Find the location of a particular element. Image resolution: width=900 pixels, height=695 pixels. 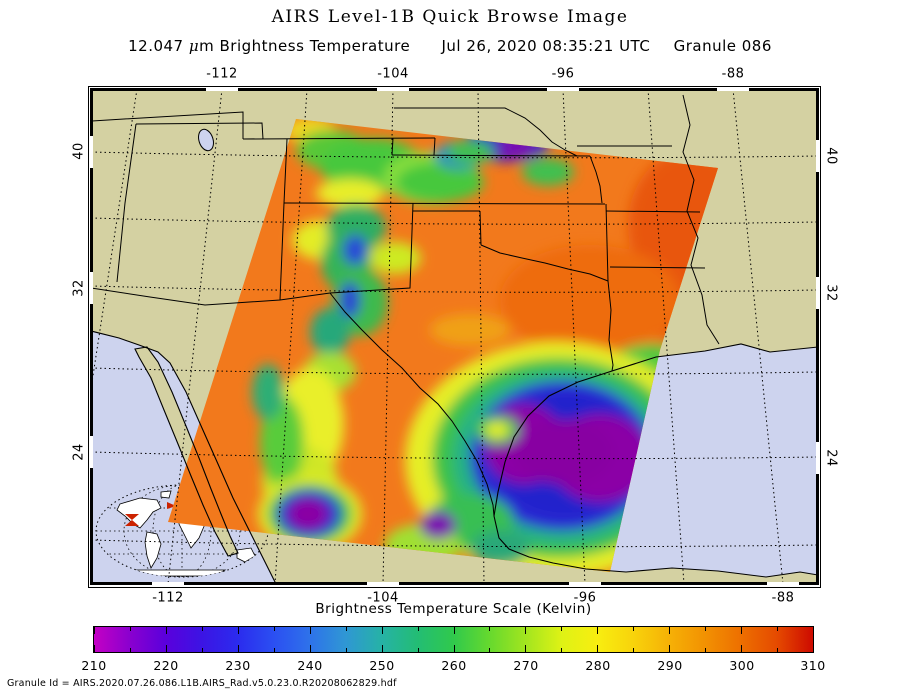

lat-label-right-2: 32 is located at coordinates (831, 293).